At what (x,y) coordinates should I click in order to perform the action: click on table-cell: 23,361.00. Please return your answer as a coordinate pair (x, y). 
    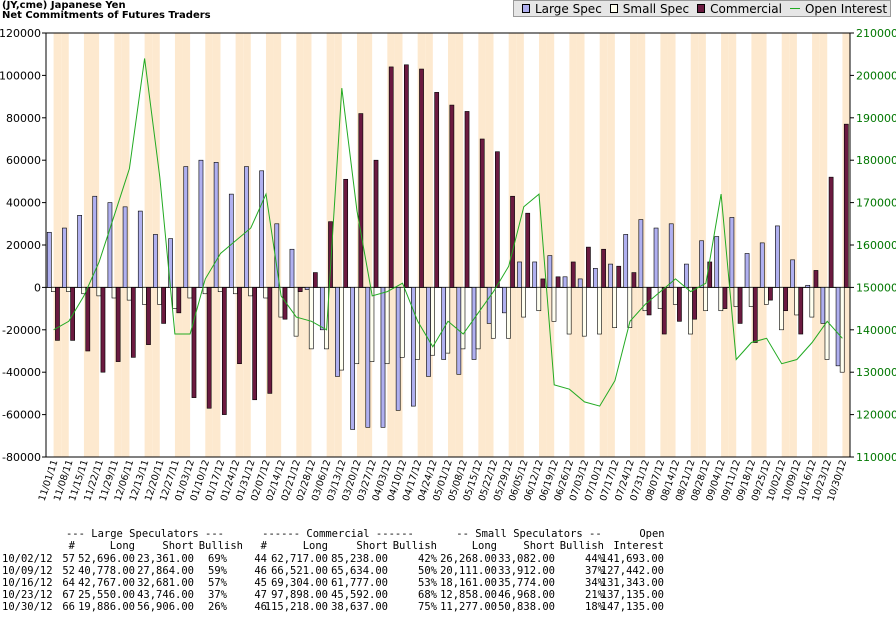
    Looking at the image, I should click on (165, 559).